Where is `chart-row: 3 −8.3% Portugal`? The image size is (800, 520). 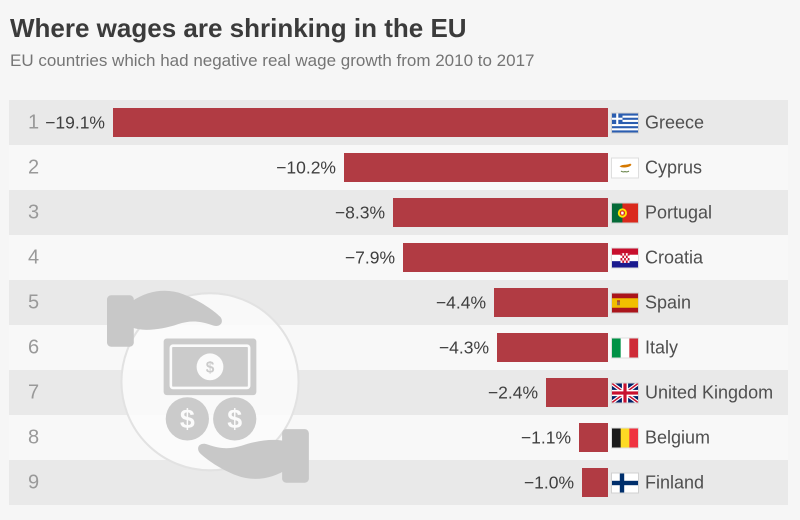
chart-row: 3 −8.3% Portugal is located at coordinates (400, 212).